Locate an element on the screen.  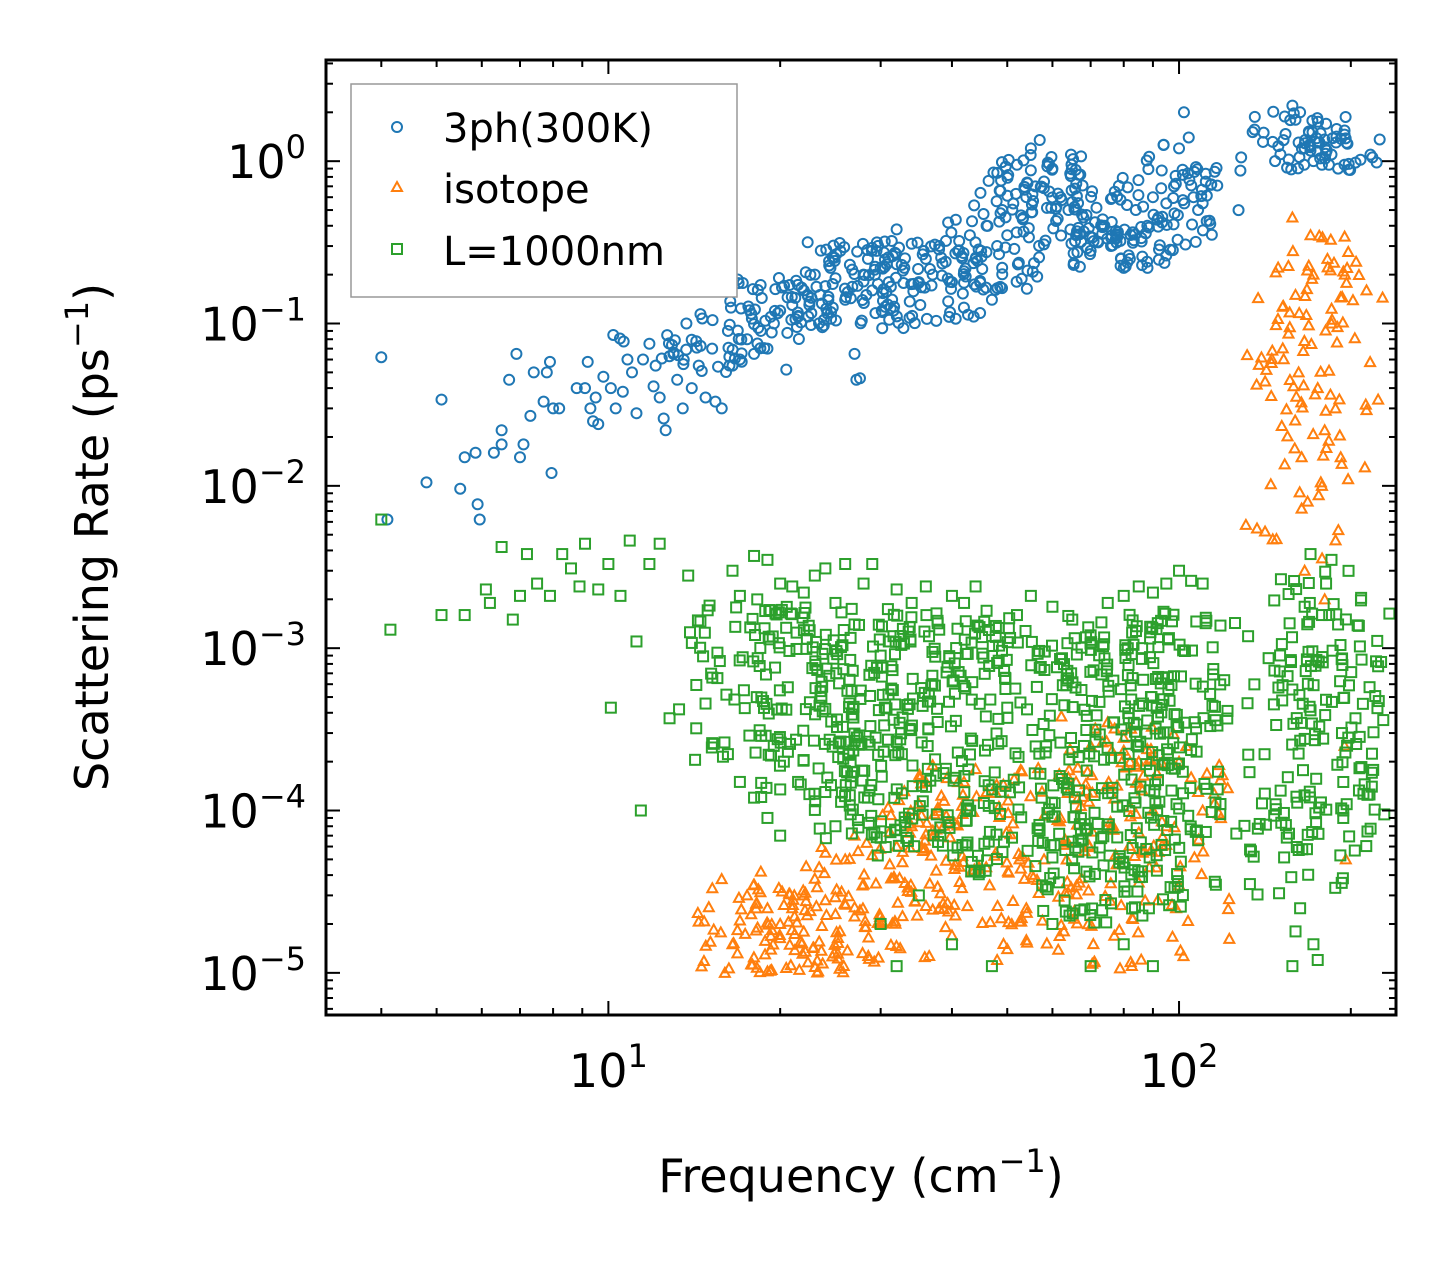
legend-label-l1000nm: L=1000nm is located at coordinates (554, 252).